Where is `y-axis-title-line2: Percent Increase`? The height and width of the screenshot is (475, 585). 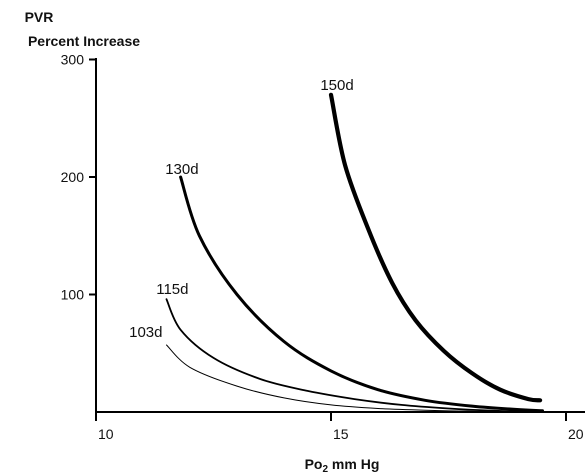 y-axis-title-line2: Percent Increase is located at coordinates (84, 41).